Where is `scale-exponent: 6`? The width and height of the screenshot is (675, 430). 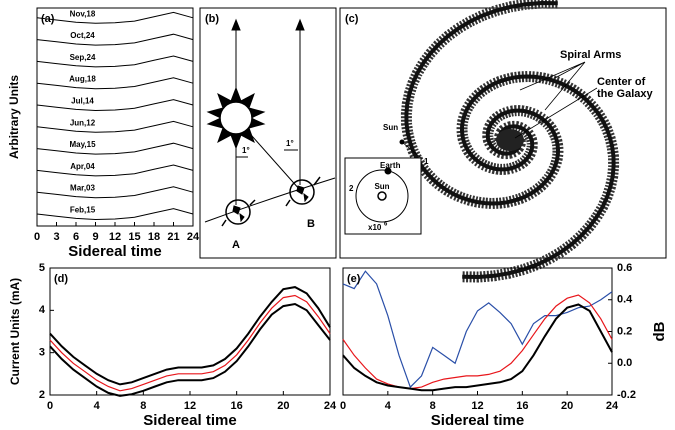 scale-exponent: 6 is located at coordinates (386, 225).